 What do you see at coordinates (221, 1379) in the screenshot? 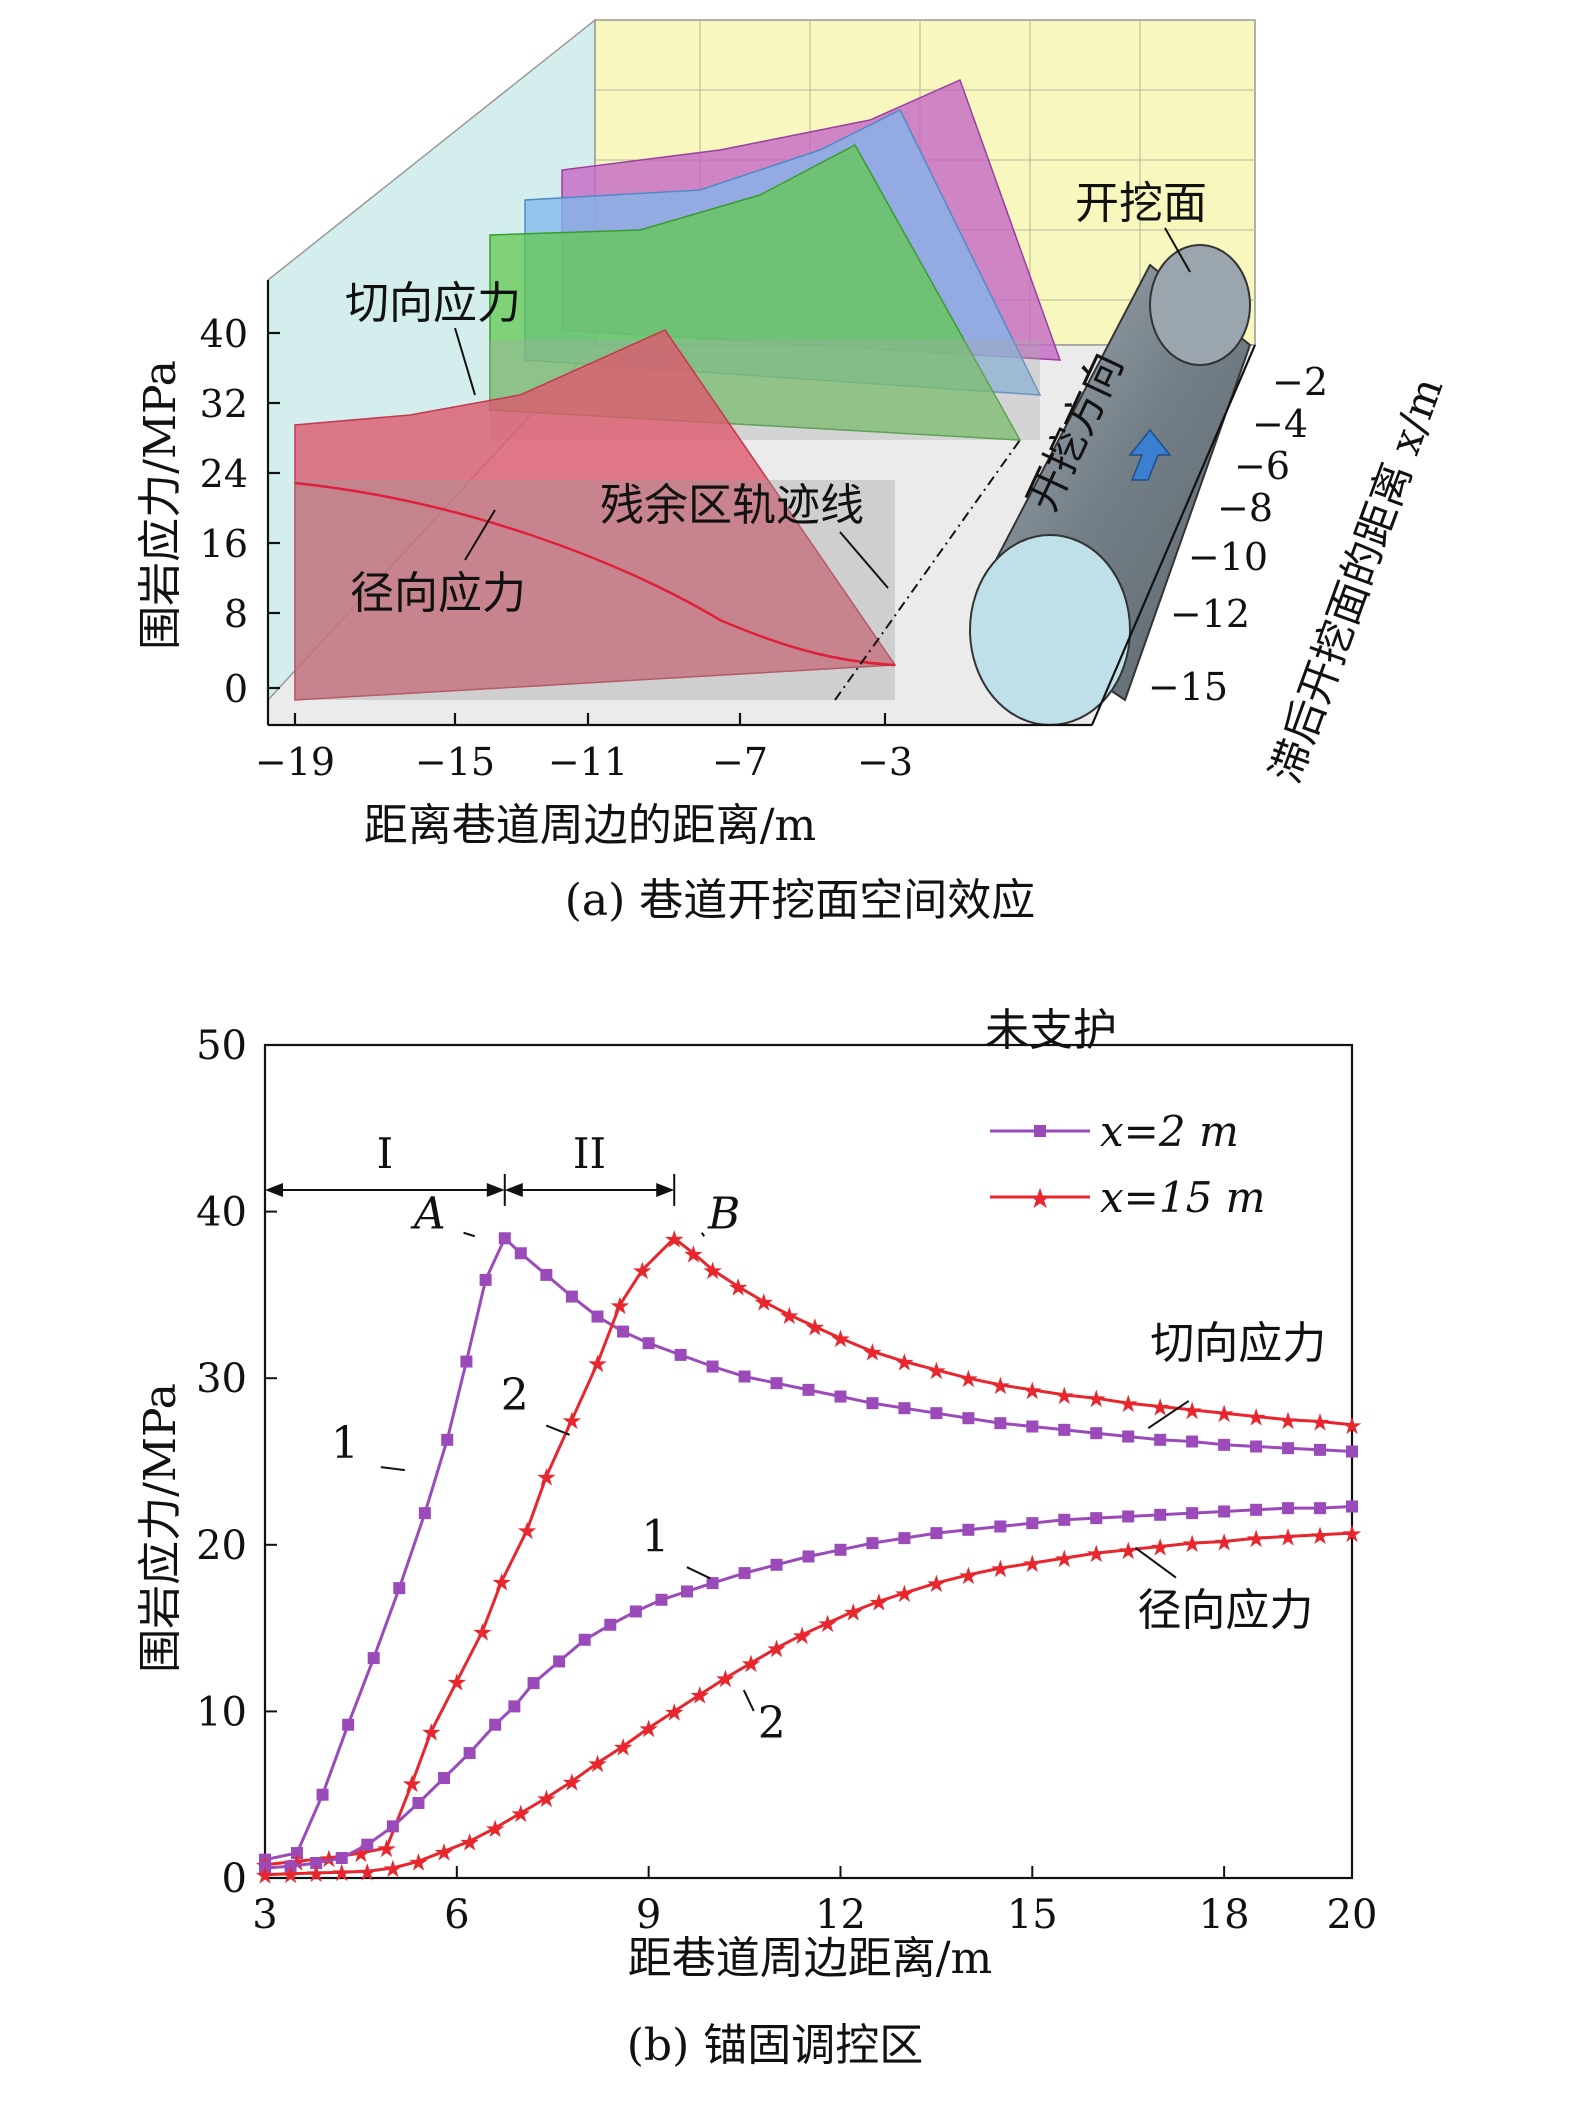
I see `y-tick-label: 30` at bounding box center [221, 1379].